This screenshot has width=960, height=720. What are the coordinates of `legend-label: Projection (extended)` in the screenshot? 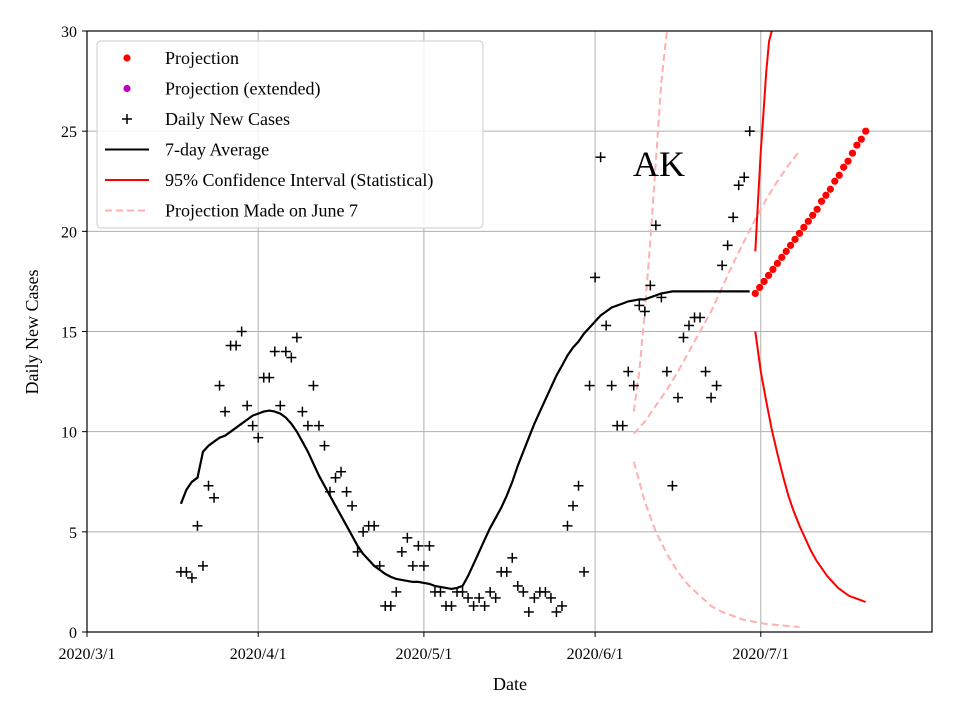 It's located at (242, 89).